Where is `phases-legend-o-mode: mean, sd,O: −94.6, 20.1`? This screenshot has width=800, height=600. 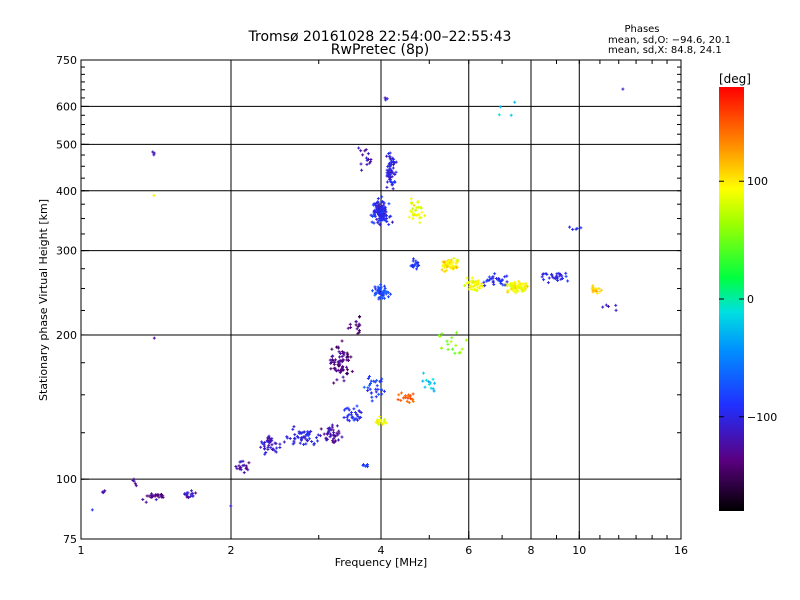
phases-legend-o-mode: mean, sd,O: −94.6, 20.1 is located at coordinates (669, 40).